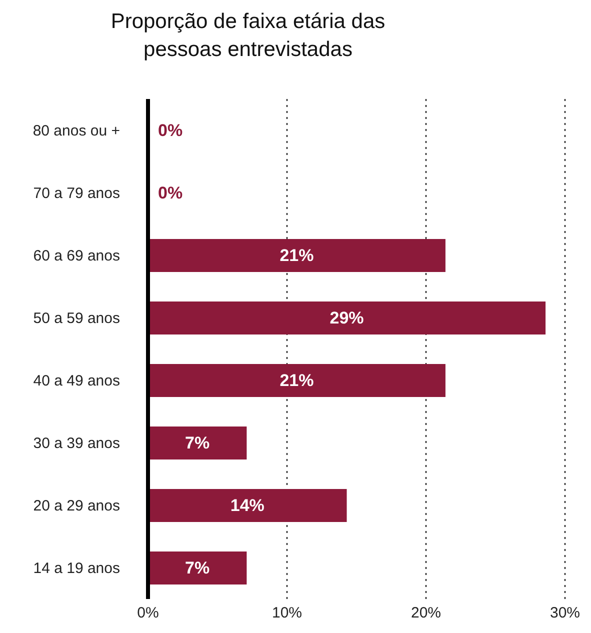  Describe the element at coordinates (76, 443) in the screenshot. I see `y-tick-label: 30 a 39 anos` at that location.